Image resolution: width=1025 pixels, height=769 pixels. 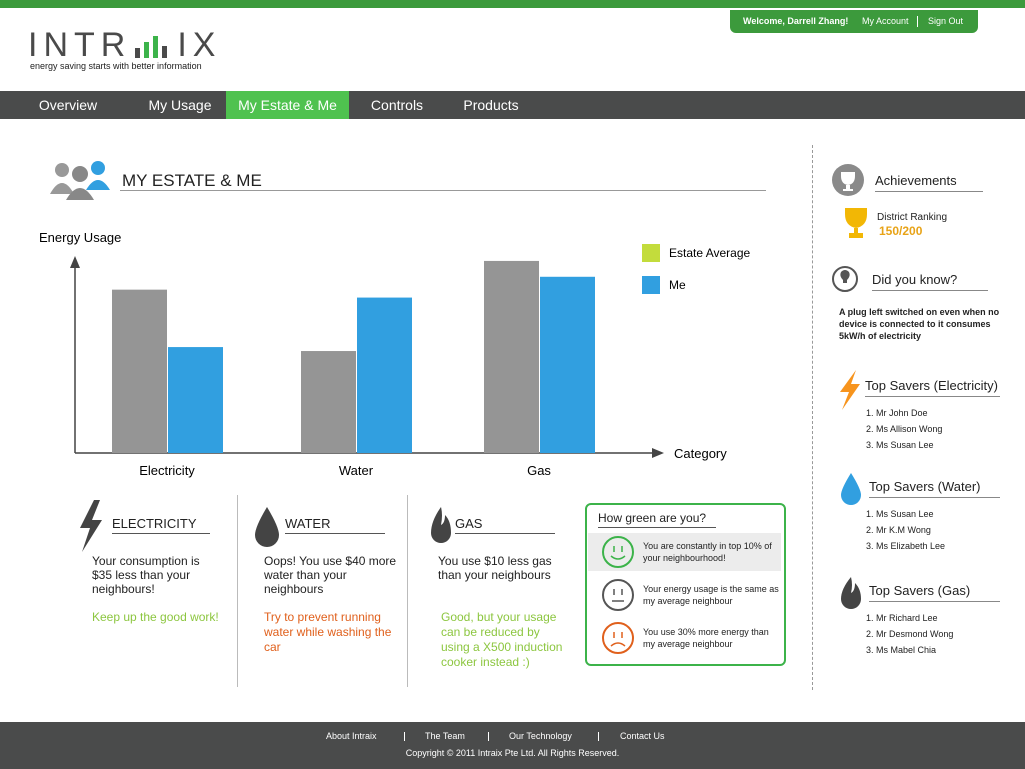 I want to click on did-you-know-title: Did you know?, so click(x=930, y=281).